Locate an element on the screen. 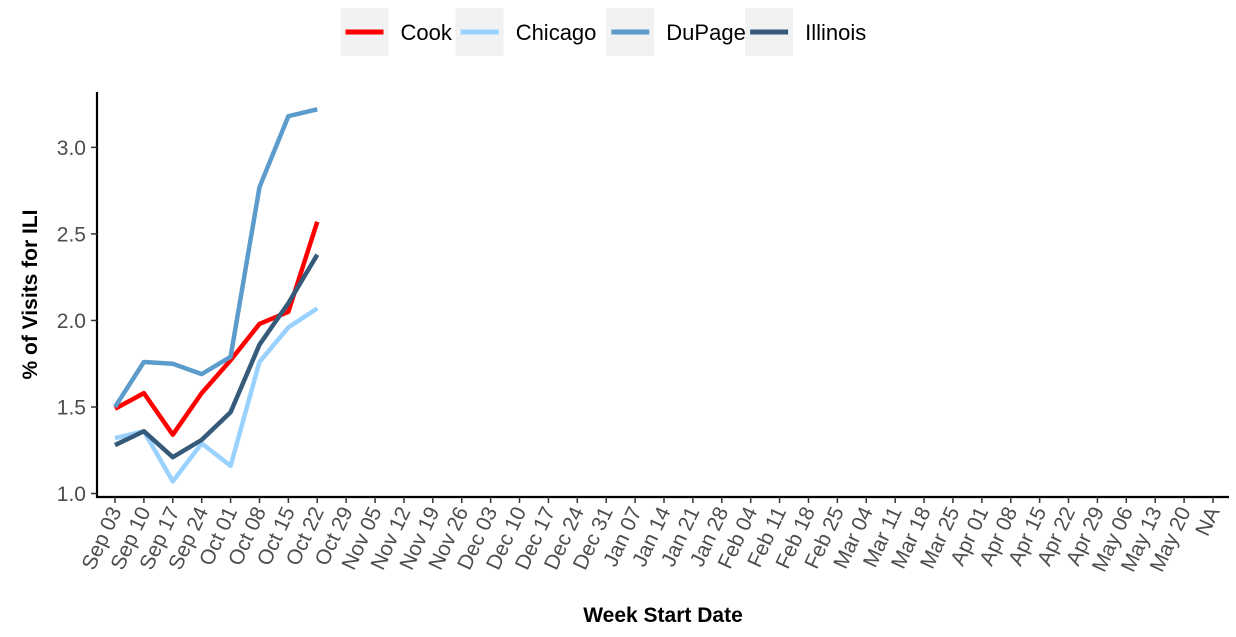 The height and width of the screenshot is (637, 1236). y-axis-title: % of Visits for ILI is located at coordinates (30, 295).